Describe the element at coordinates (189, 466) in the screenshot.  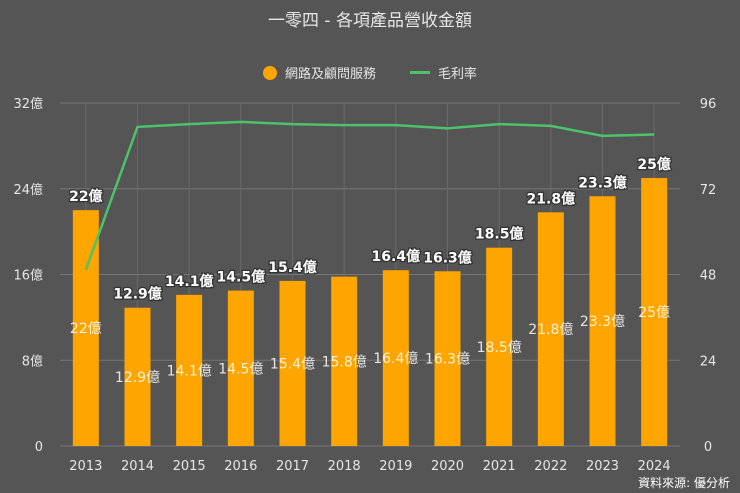
I see `x-tick-label: 2015` at that location.